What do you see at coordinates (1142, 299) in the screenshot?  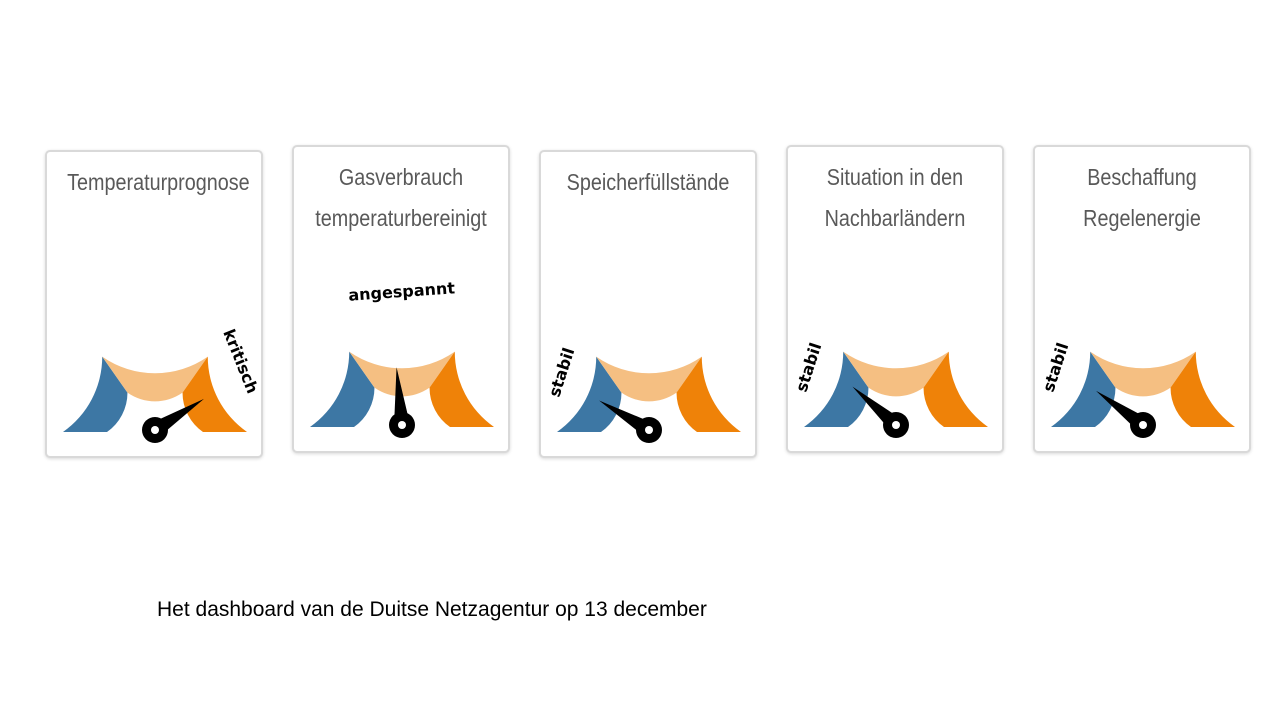 I see `gauge-card-regelenergie: Beschaffung Regelenergie stabil` at bounding box center [1142, 299].